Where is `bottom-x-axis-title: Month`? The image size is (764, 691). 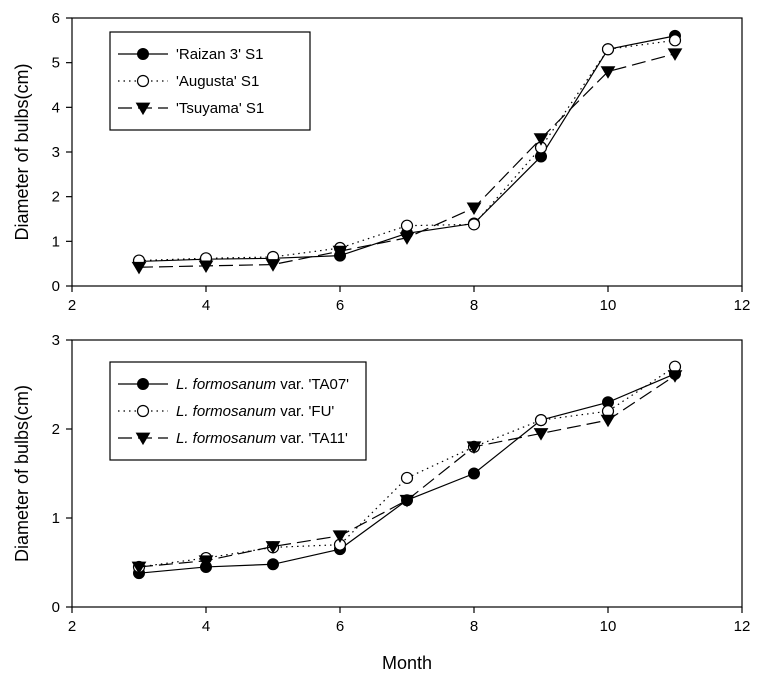 bottom-x-axis-title: Month is located at coordinates (407, 663).